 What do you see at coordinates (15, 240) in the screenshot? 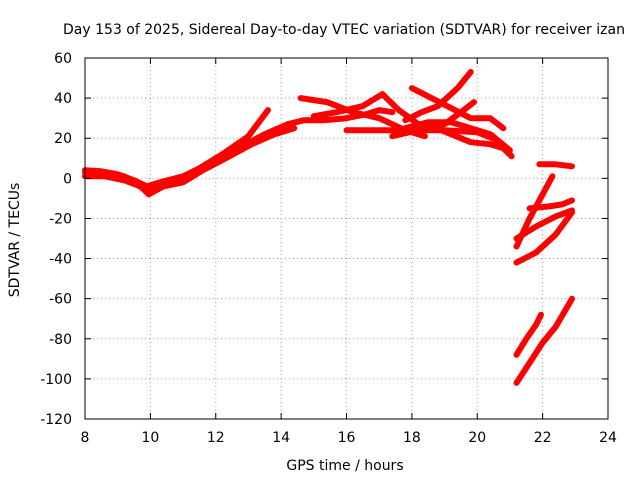
I see `y-axis-label: SDTVAR / TECUs` at bounding box center [15, 240].